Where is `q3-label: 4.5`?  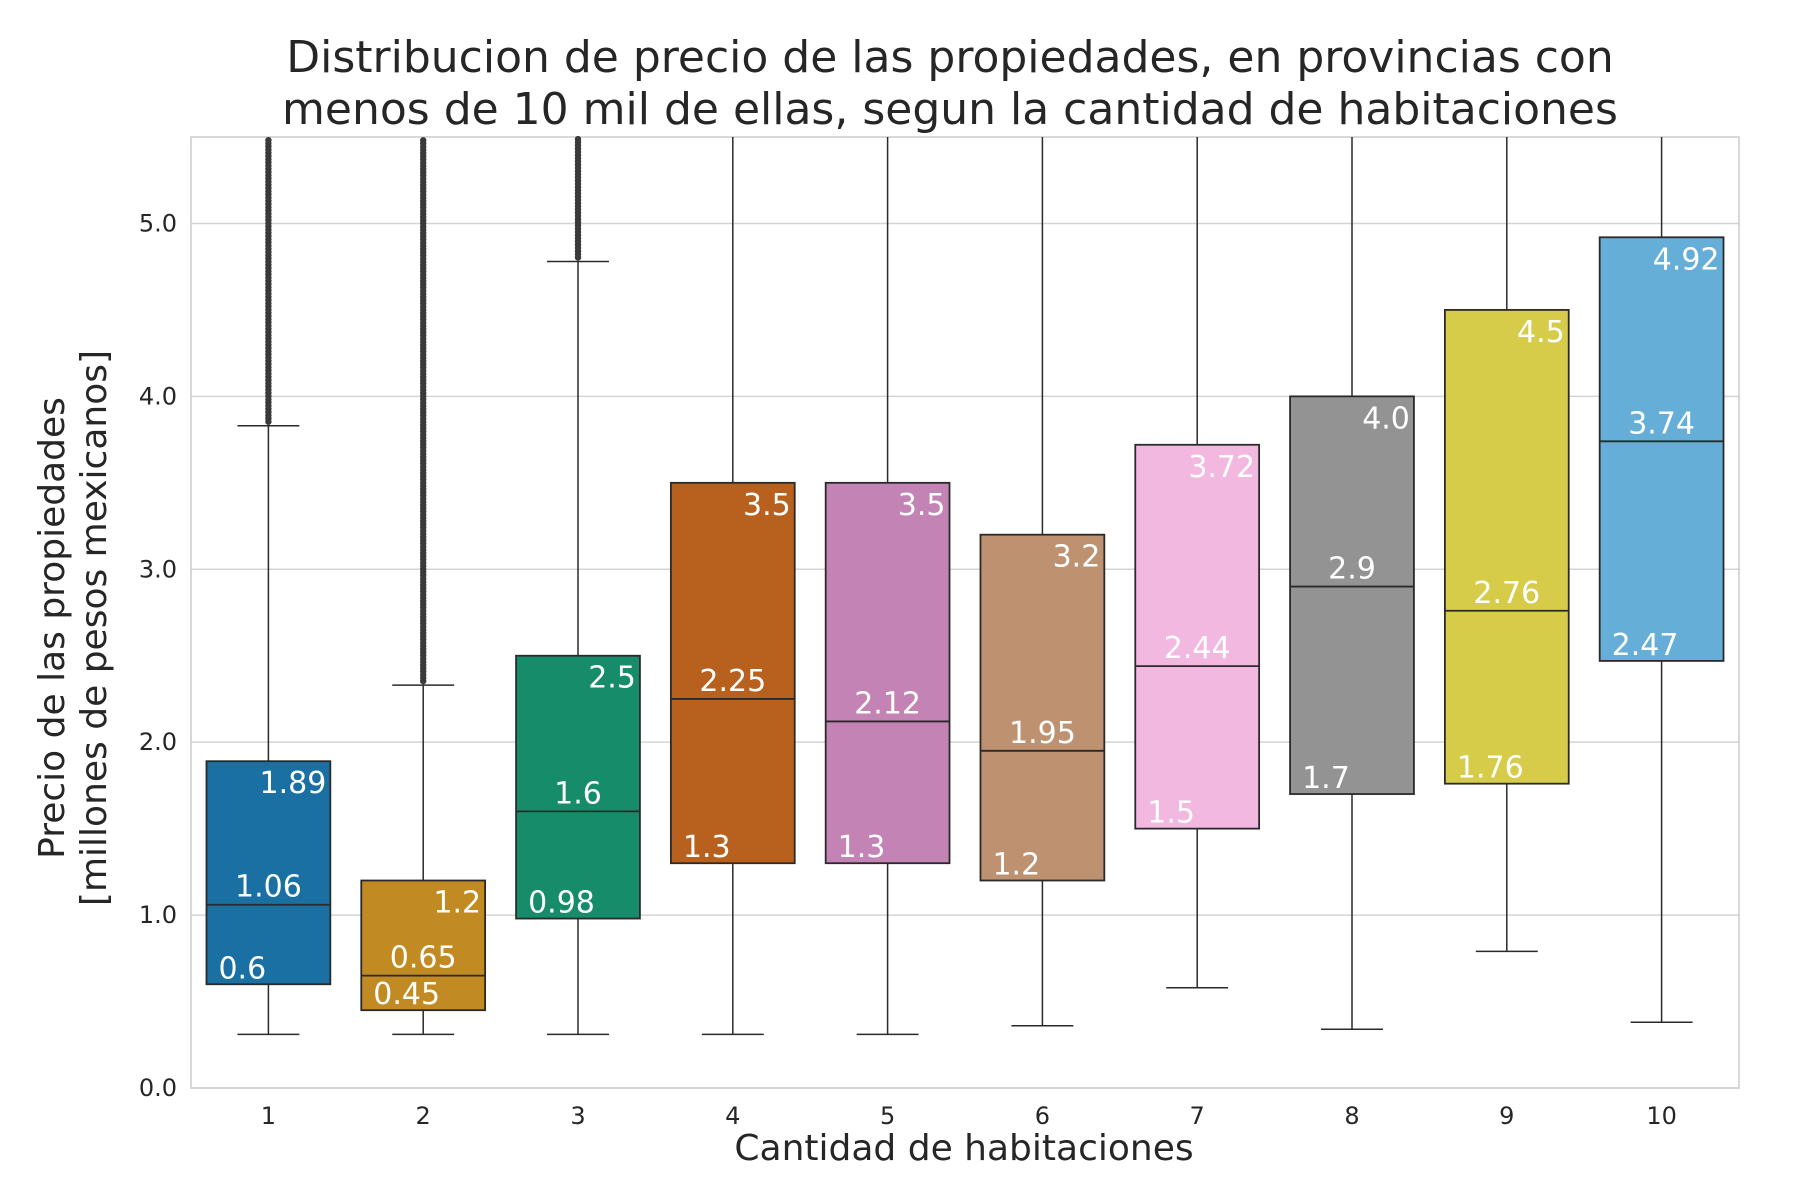 q3-label: 4.5 is located at coordinates (1541, 332).